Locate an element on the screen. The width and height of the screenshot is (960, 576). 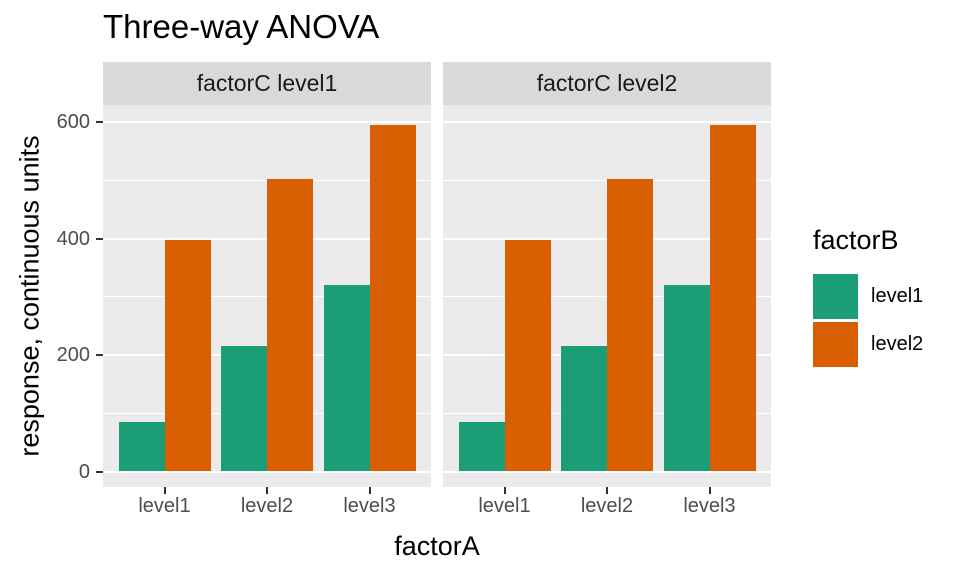
legend-key: level1 is located at coordinates (868, 296).